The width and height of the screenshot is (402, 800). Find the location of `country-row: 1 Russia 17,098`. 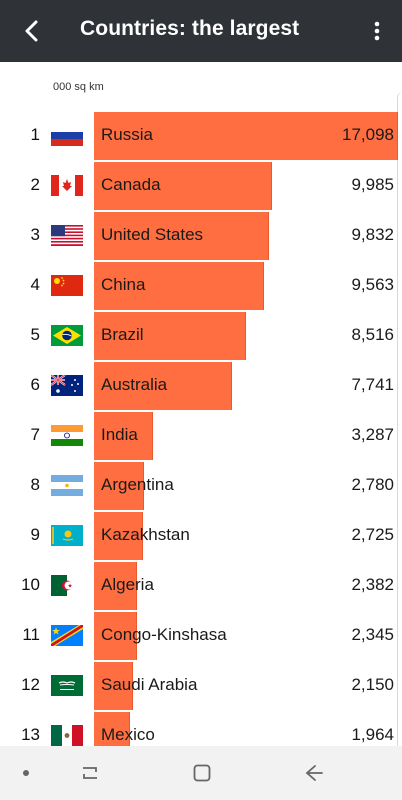

country-row: 1 Russia 17,098 is located at coordinates (201, 136).